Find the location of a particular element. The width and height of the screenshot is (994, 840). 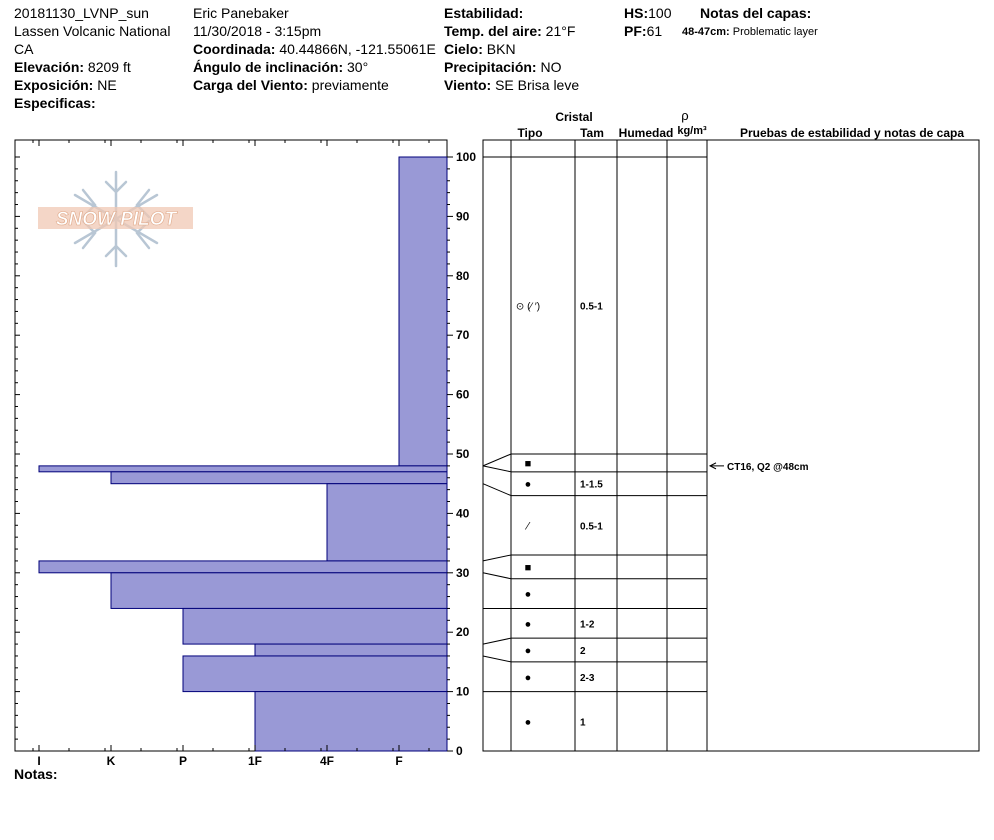

height-tick-label: 10 is located at coordinates (463, 692).